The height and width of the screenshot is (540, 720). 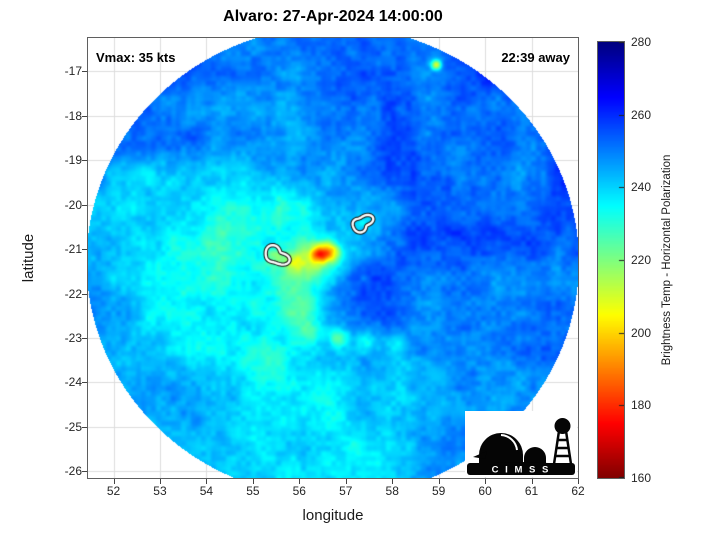 I want to click on colorbar-canvas, so click(x=611, y=260).